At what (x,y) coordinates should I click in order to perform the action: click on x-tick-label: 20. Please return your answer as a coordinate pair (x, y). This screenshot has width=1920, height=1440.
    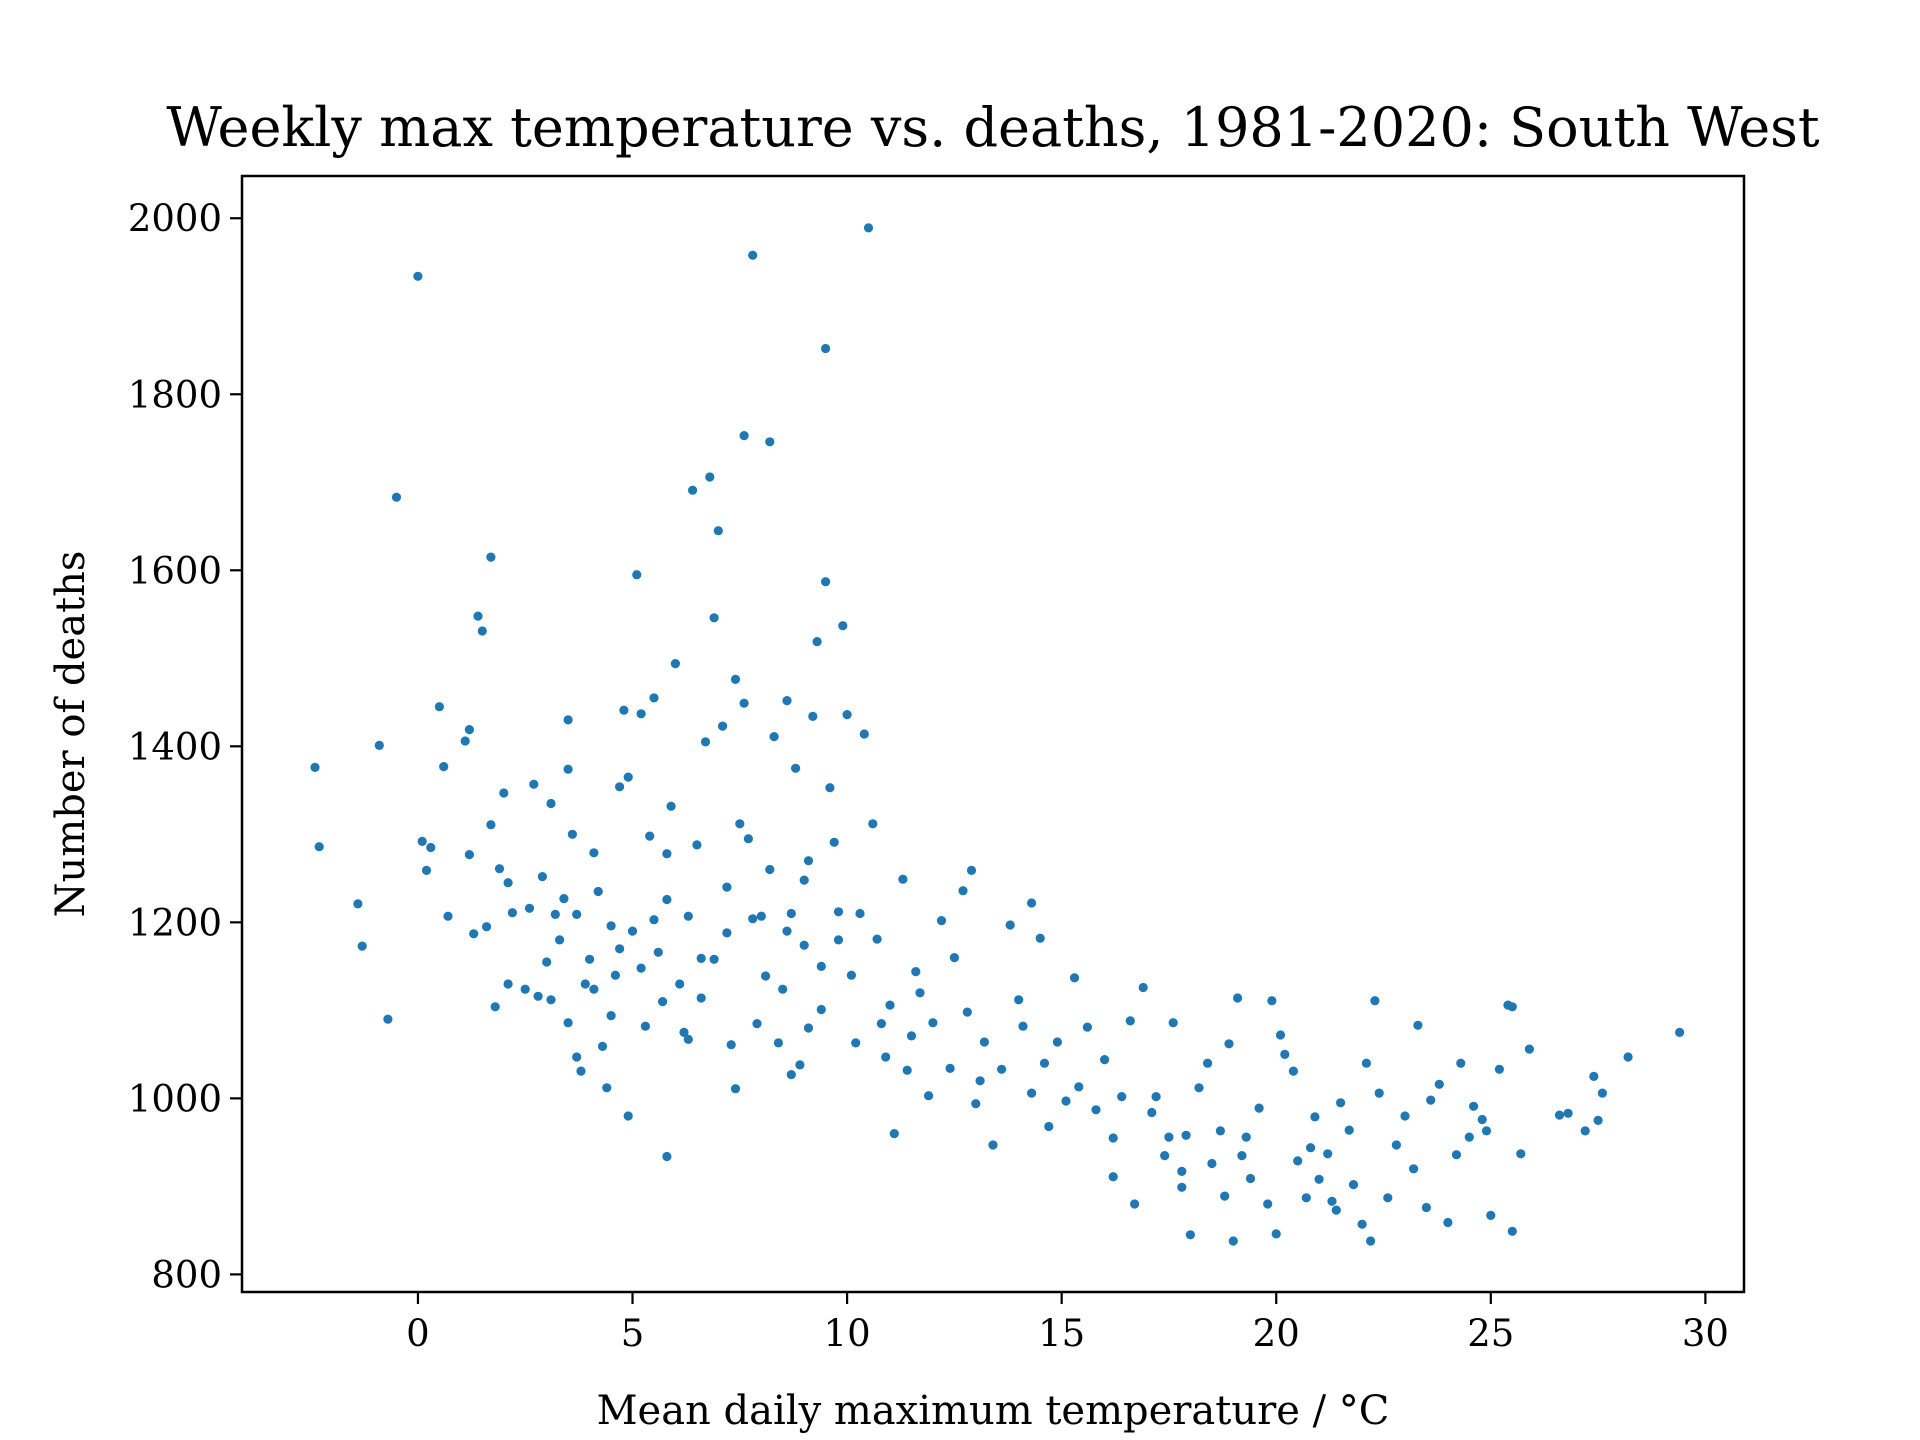
    Looking at the image, I should click on (1276, 1333).